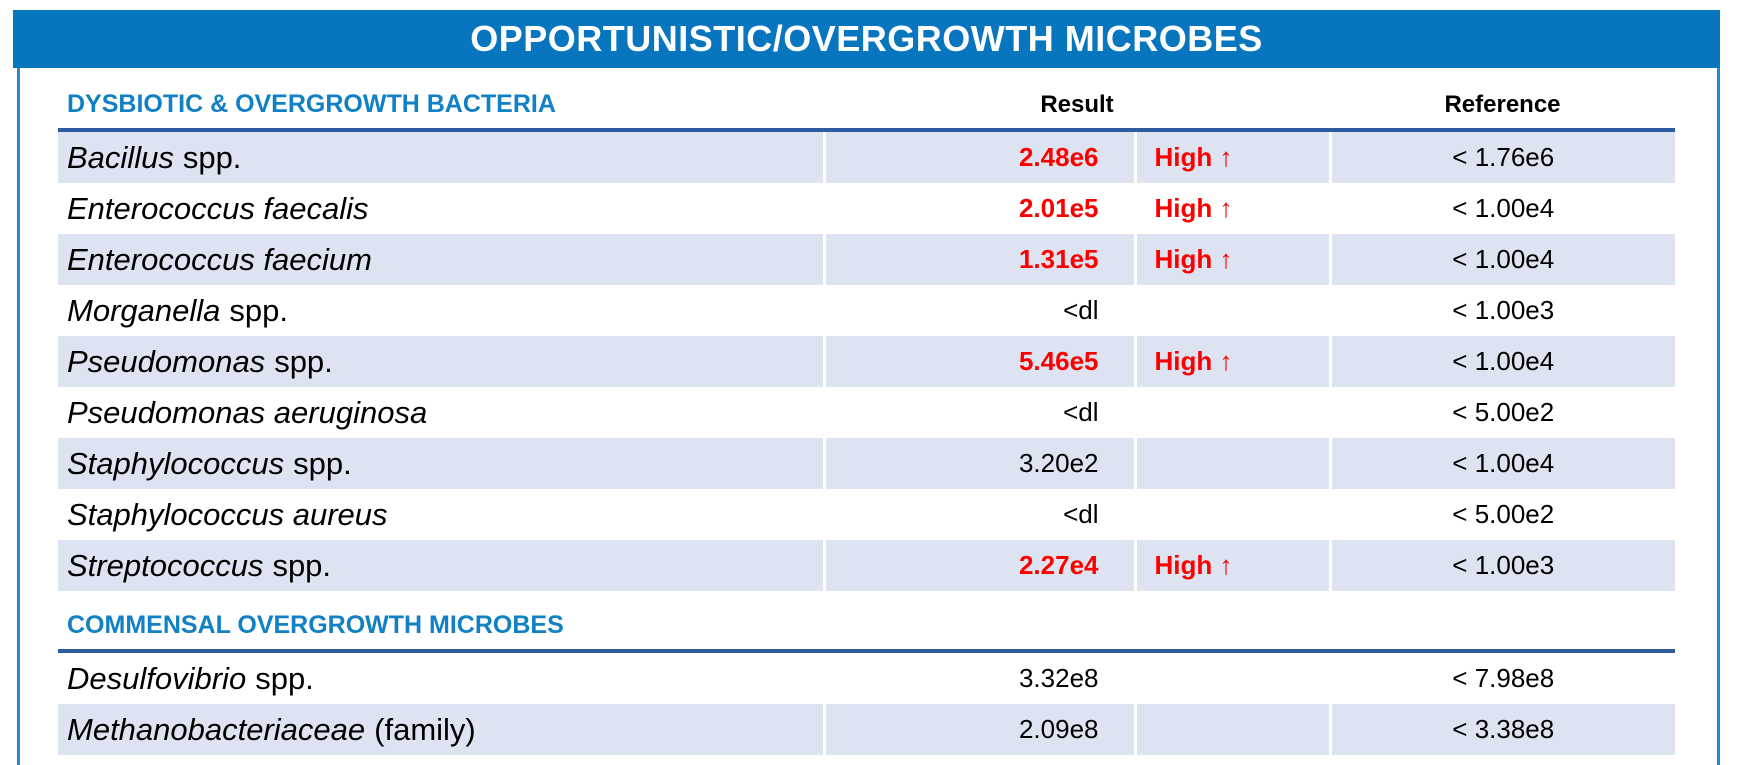 Image resolution: width=1744 pixels, height=765 pixels. Describe the element at coordinates (1077, 104) in the screenshot. I see `column-header-result: Result` at that location.